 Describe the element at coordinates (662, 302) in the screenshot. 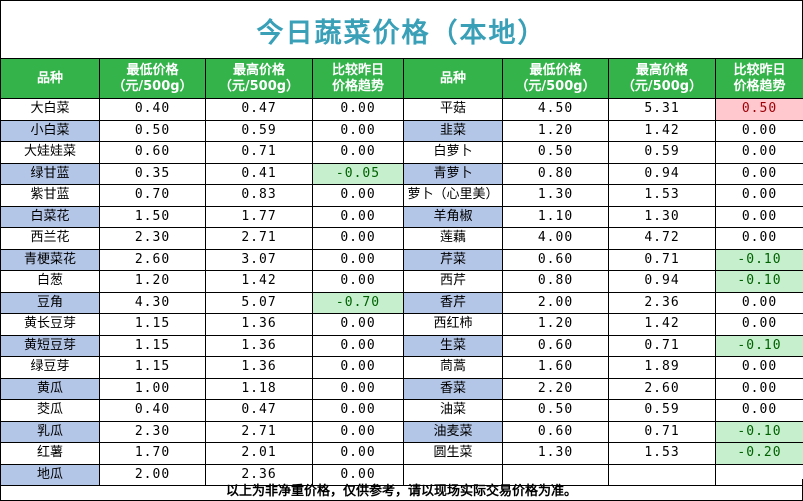

I see `right-max-cell: 2.36` at that location.